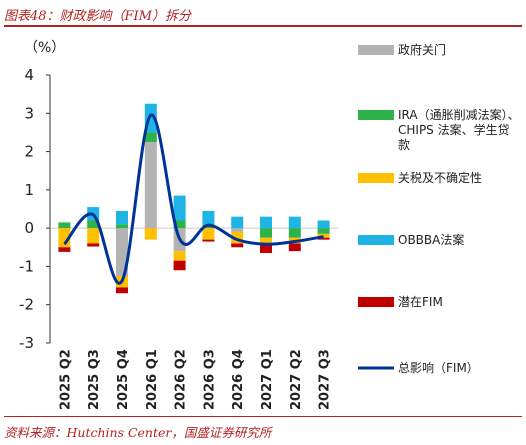 This screenshot has height=445, width=526. What do you see at coordinates (263, 416) in the screenshot?
I see `source-rule` at bounding box center [263, 416].